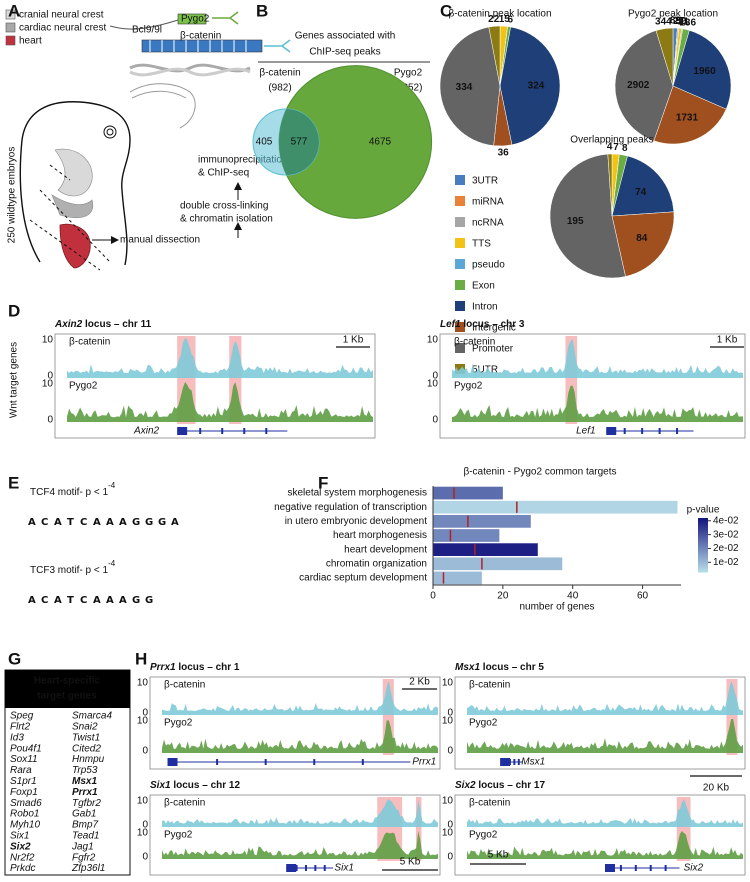  I want to click on gene-cell: Robo1, so click(24, 814).